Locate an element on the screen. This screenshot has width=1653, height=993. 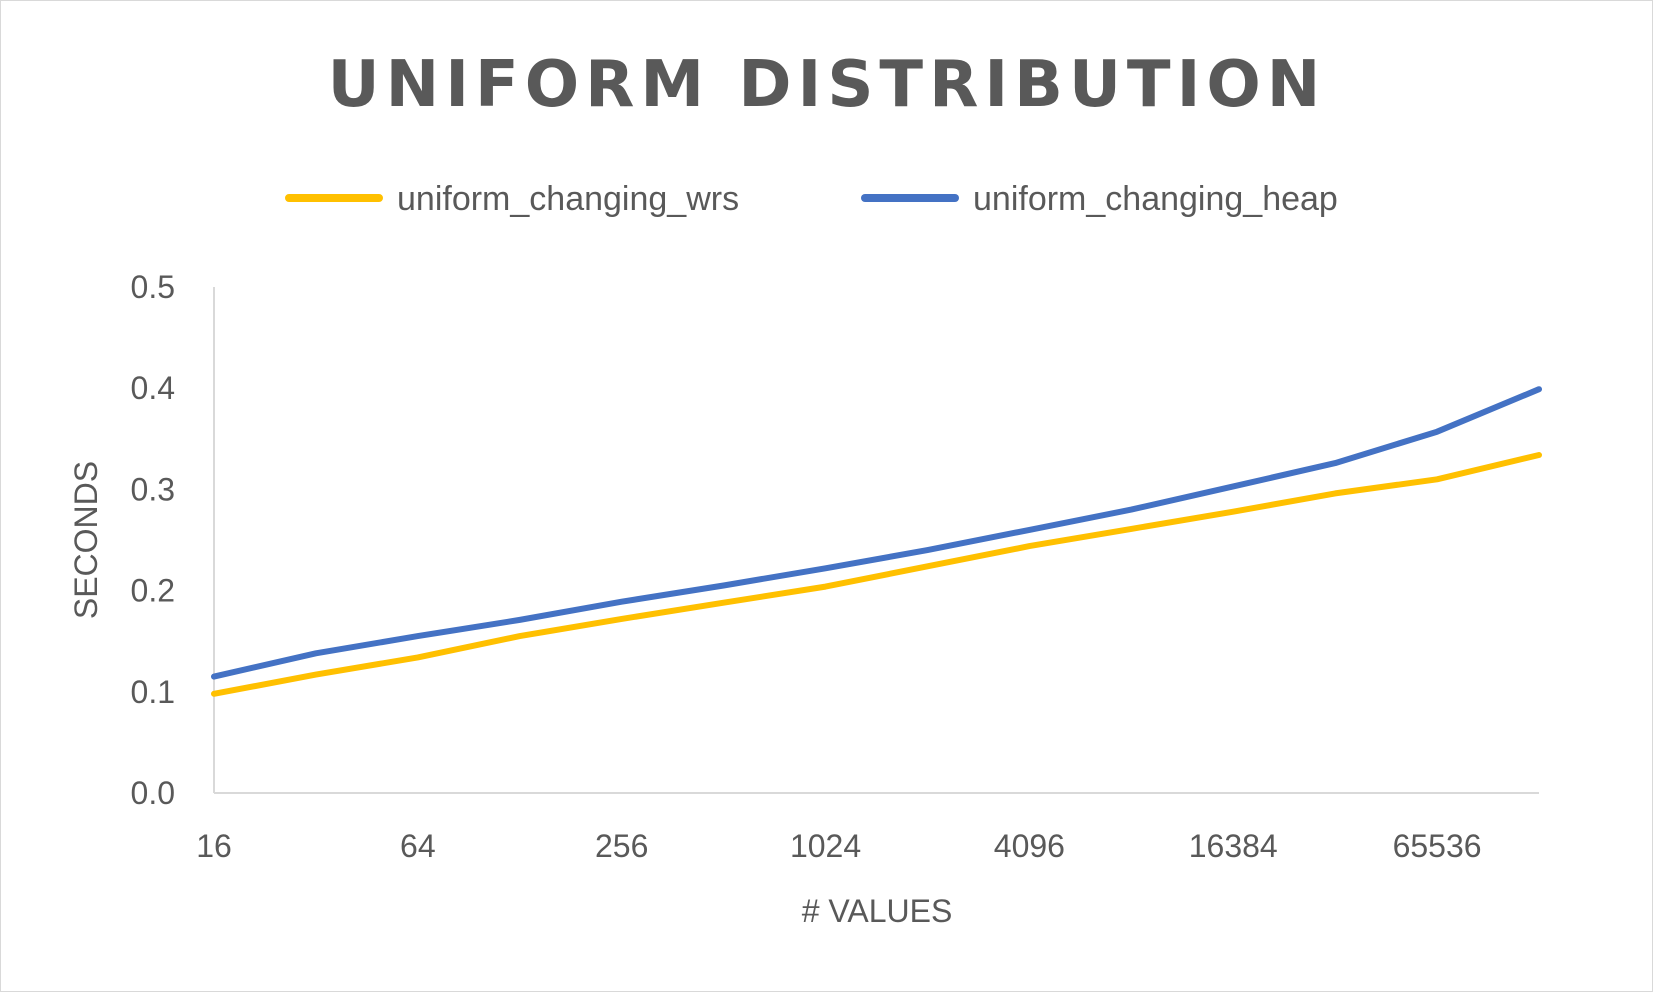
legend-item-heap: uniform_changing_heap is located at coordinates (1099, 199).